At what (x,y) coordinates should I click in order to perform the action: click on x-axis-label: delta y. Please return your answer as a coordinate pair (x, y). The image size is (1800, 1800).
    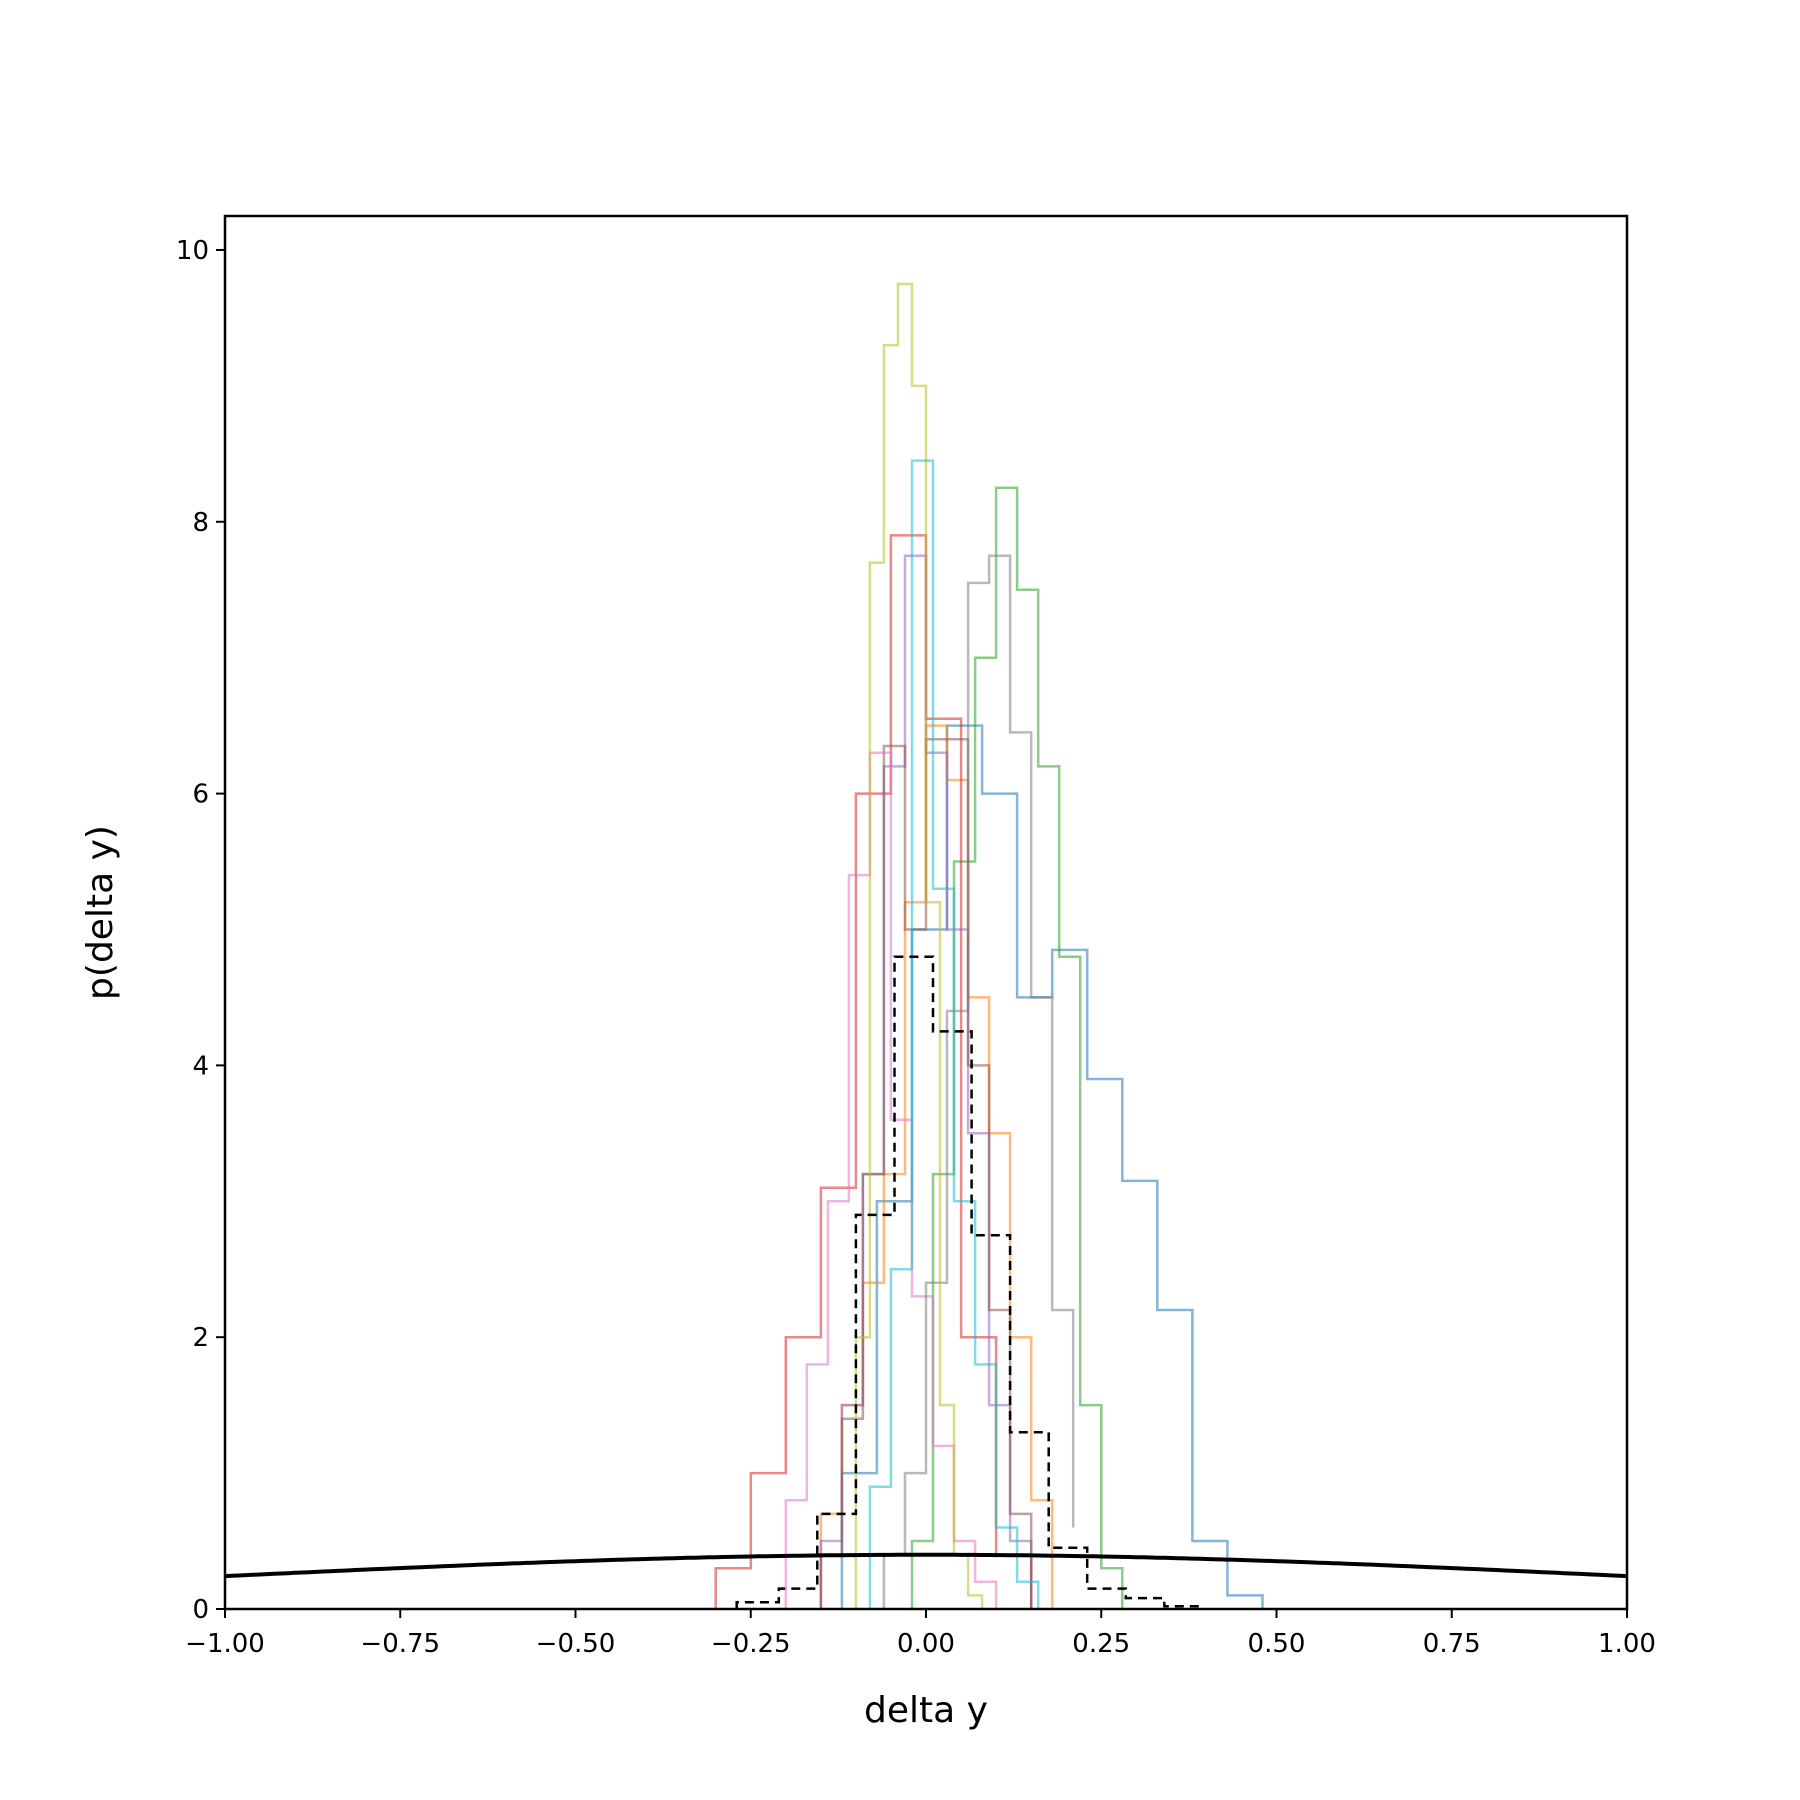
    Looking at the image, I should click on (926, 1710).